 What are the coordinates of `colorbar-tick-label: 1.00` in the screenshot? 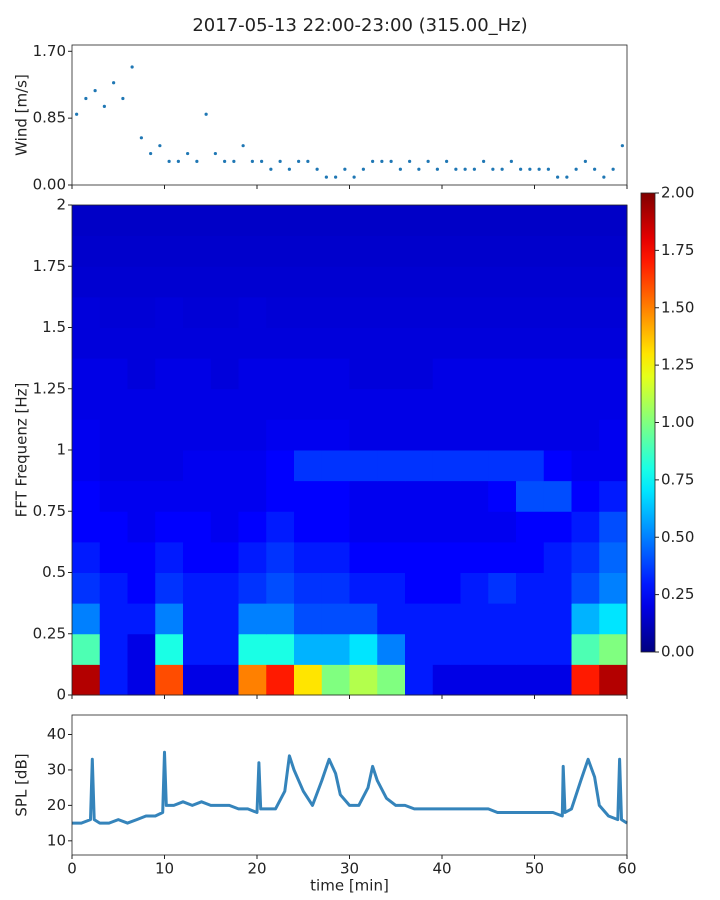 It's located at (677, 422).